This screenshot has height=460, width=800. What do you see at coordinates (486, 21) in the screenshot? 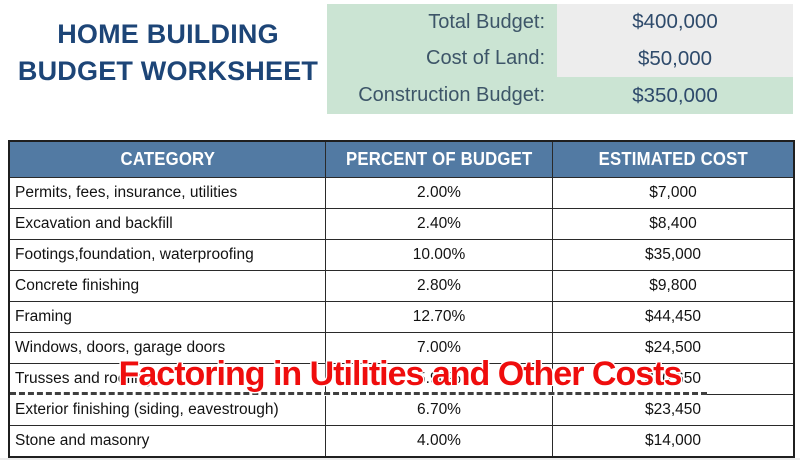
I see `total-budget-label: Total Budget:` at bounding box center [486, 21].